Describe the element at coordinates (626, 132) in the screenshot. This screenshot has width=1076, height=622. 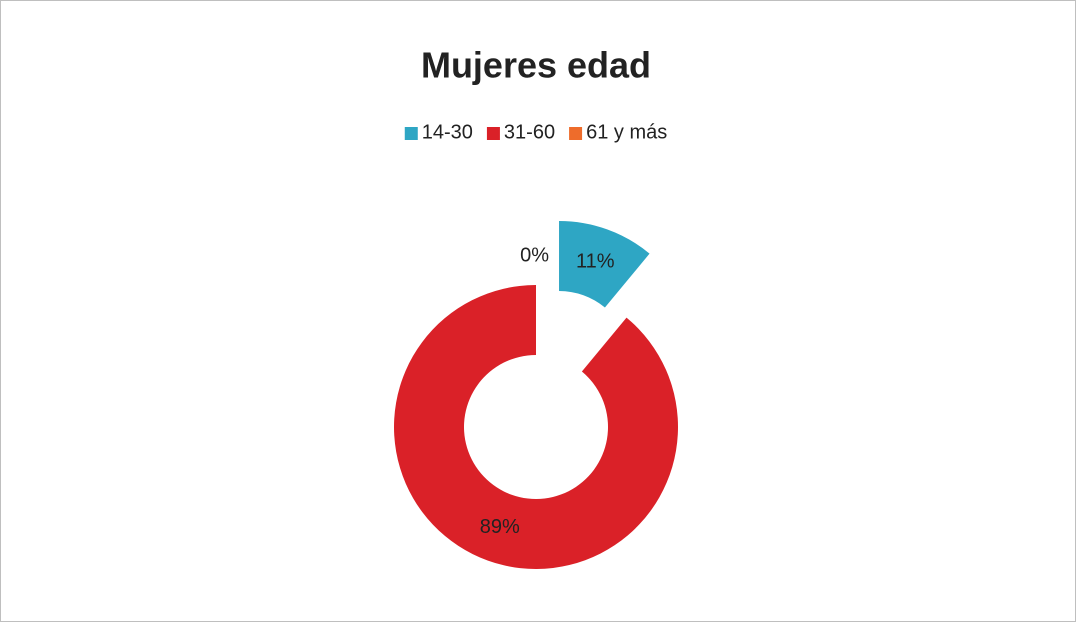
I see `legend-label: 61 y más` at that location.